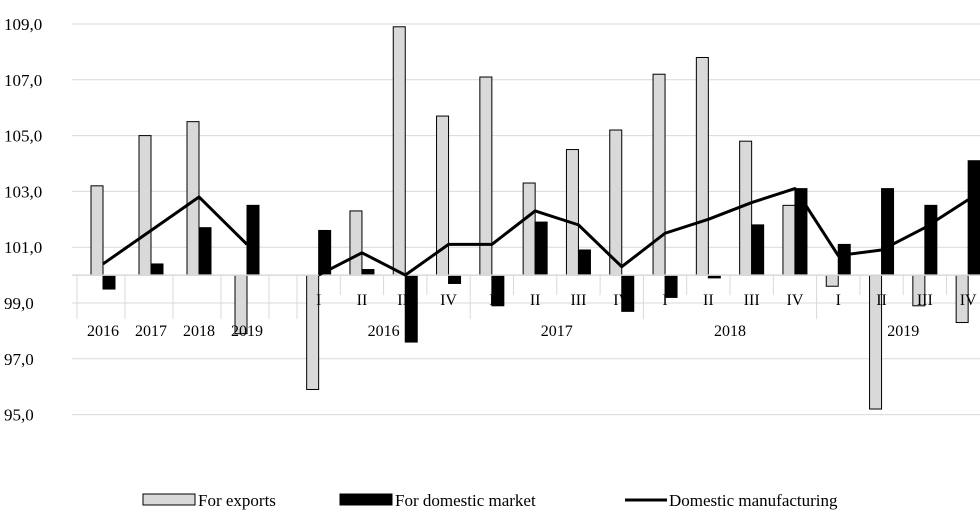 The image size is (980, 515). Describe the element at coordinates (247, 331) in the screenshot. I see `annual-year-label: 2019` at that location.